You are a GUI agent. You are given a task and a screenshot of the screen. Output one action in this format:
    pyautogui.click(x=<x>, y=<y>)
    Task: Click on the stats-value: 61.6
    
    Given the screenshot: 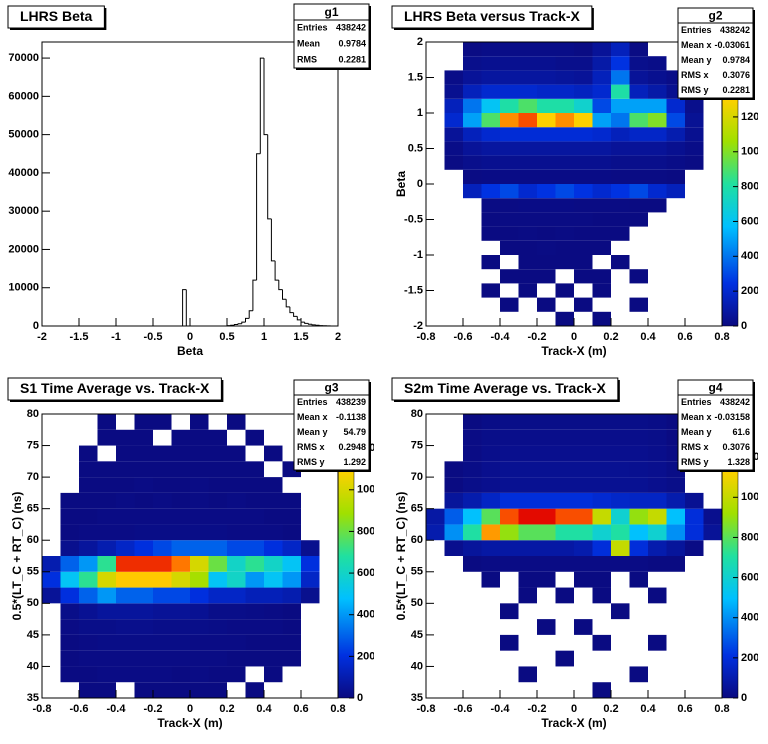 What is the action you would take?
    pyautogui.click(x=741, y=432)
    